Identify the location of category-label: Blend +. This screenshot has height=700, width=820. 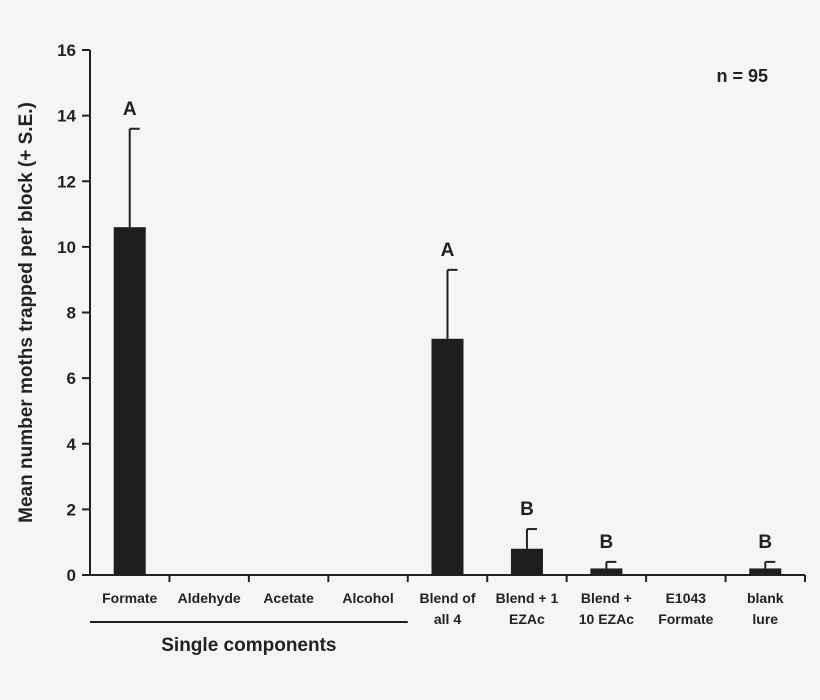
(606, 598).